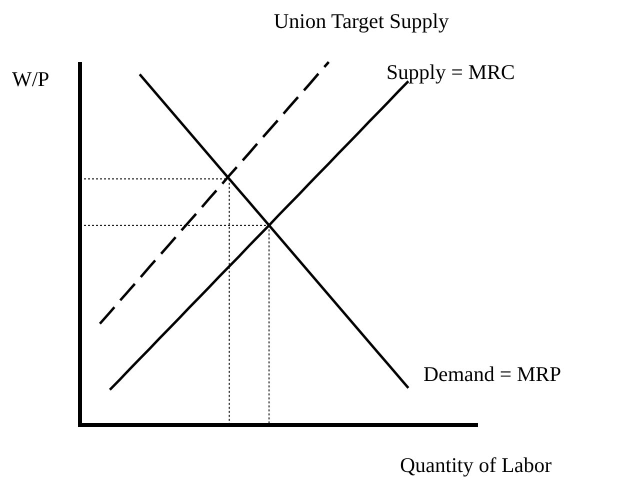 The image size is (622, 480). Describe the element at coordinates (476, 465) in the screenshot. I see `x-axis-title: Quantity of Labor` at that location.